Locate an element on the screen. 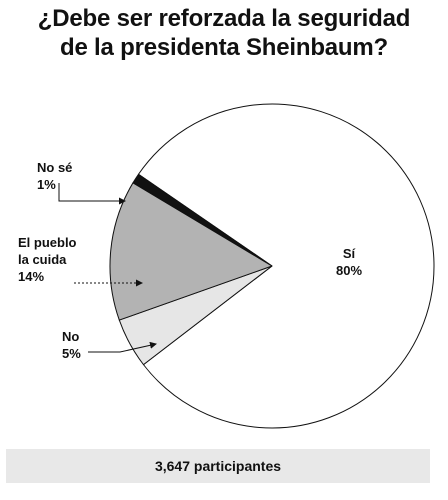 This screenshot has height=500, width=448. slice-pointer-no is located at coordinates (122, 347).